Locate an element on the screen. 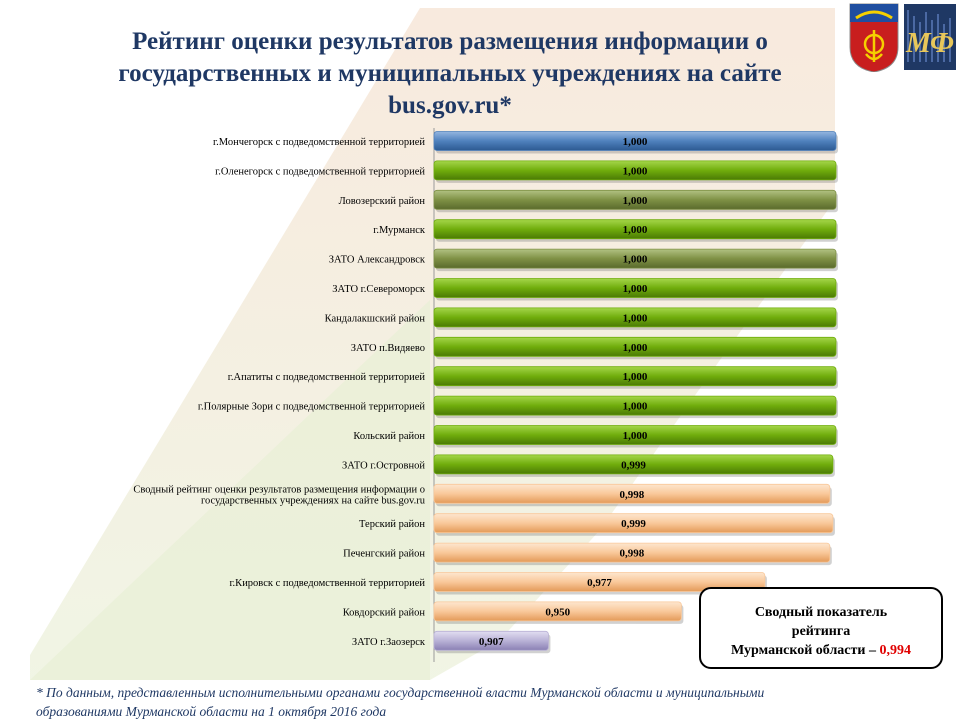 This screenshot has height=721, width=960. category-label-5: ЗАТО Александровск is located at coordinates (377, 260).